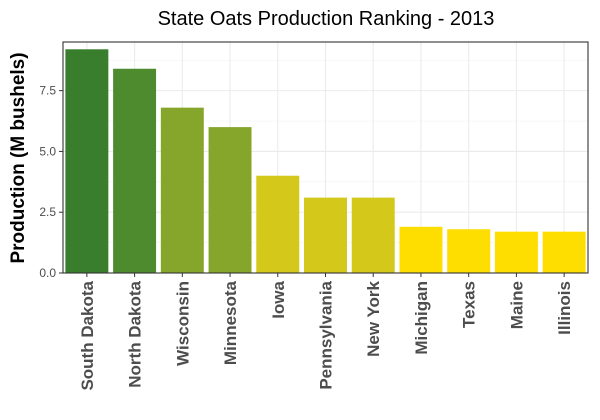 The image size is (600, 420). What do you see at coordinates (47, 212) in the screenshot?
I see `y-tick-label: 2.5` at bounding box center [47, 212].